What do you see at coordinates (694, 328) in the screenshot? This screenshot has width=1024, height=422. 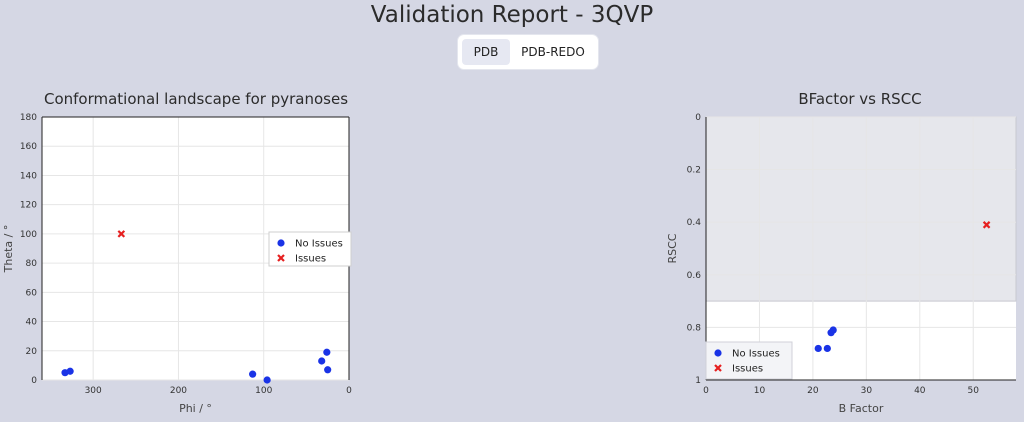 I see `y-tick-label: 0.8` at bounding box center [694, 328].